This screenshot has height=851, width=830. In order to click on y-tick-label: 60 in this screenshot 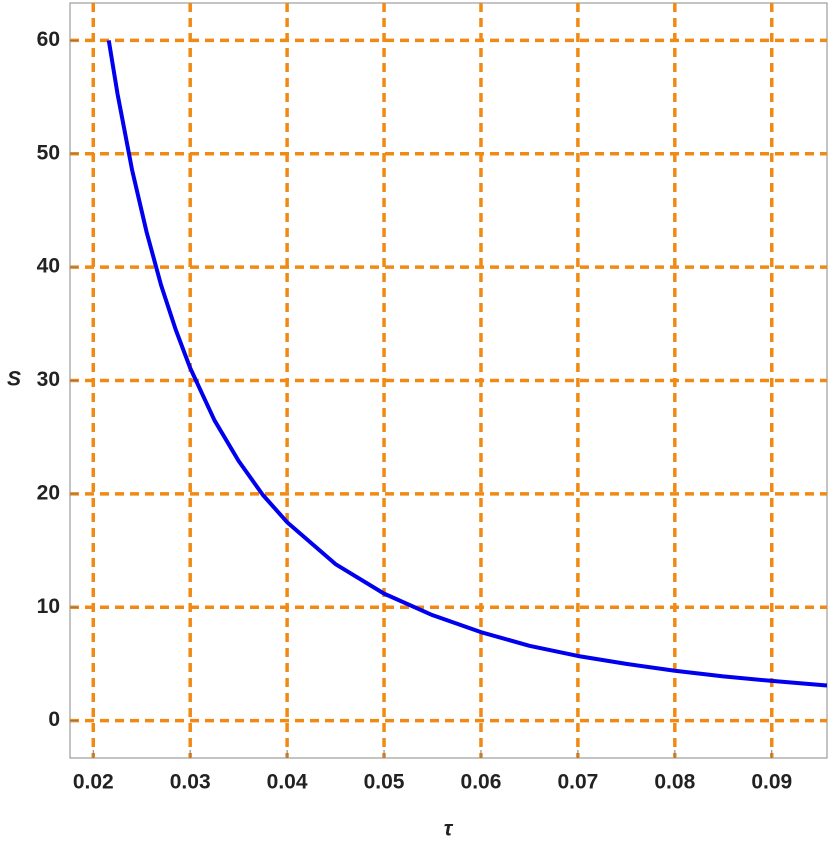, I will do `click(48, 39)`.